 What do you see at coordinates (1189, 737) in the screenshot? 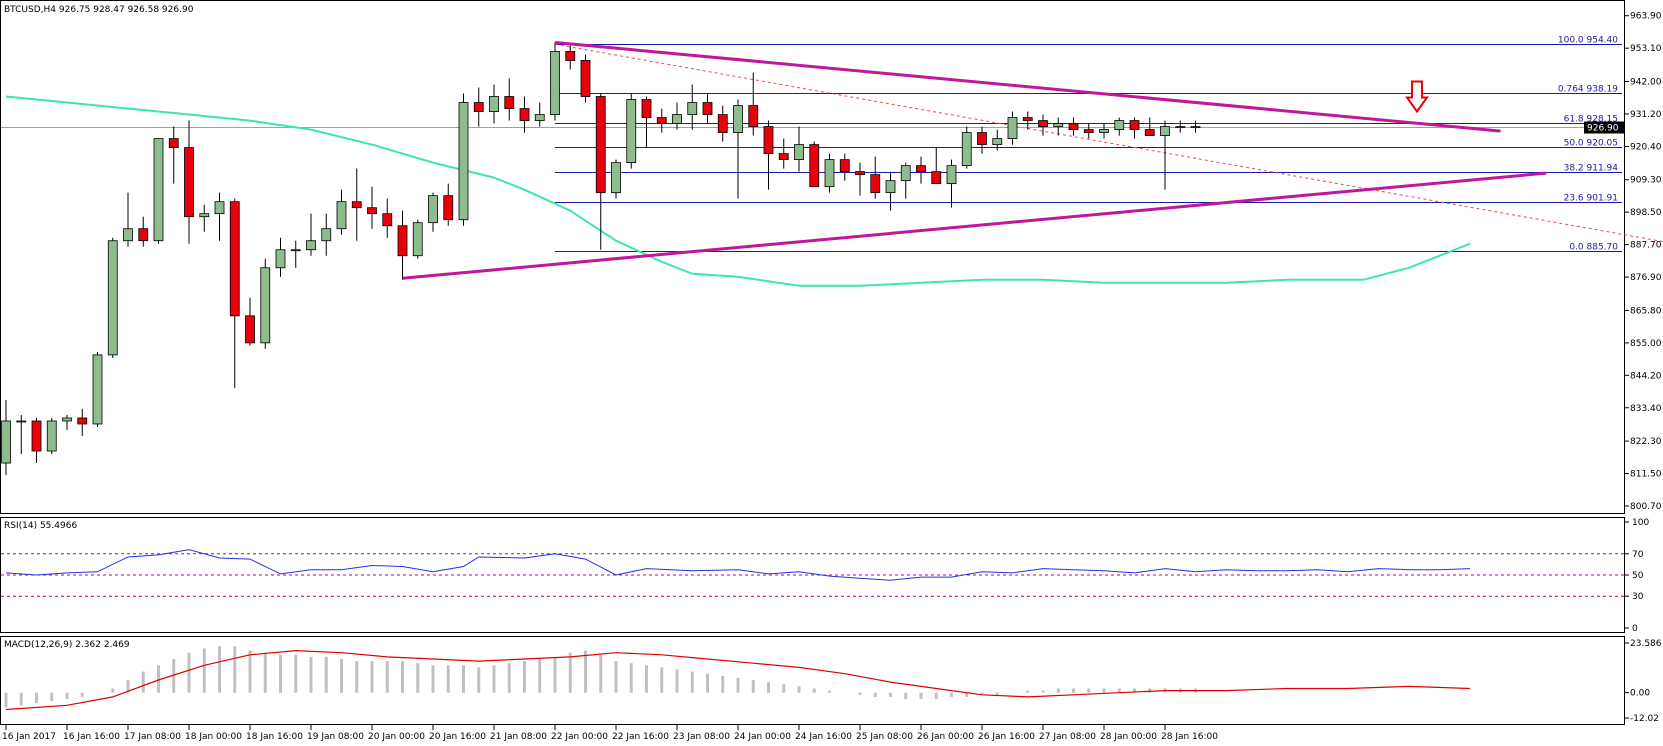
I see `time-tick-label: 28 Jan 16:00` at bounding box center [1189, 737].